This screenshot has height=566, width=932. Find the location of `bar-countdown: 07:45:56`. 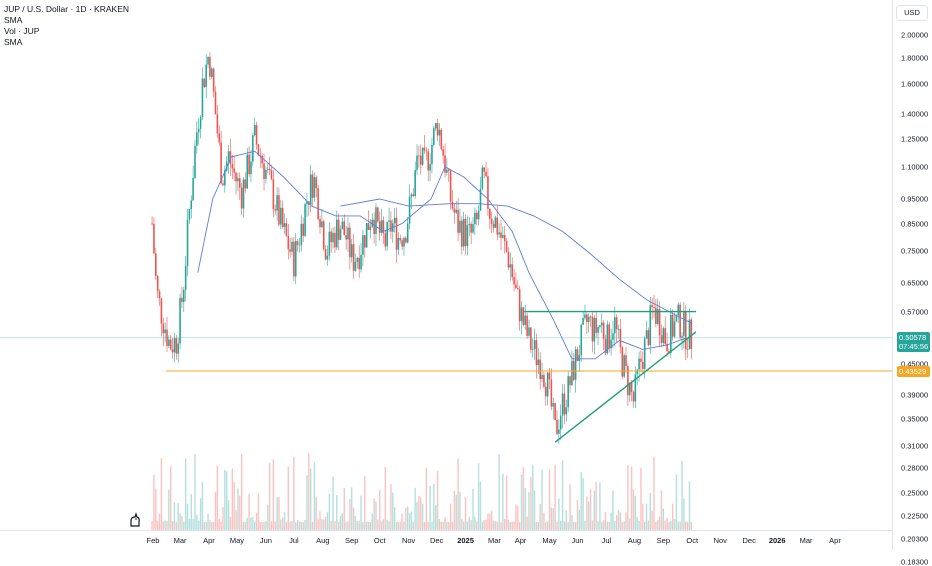

bar-countdown: 07:45:56 is located at coordinates (914, 346).